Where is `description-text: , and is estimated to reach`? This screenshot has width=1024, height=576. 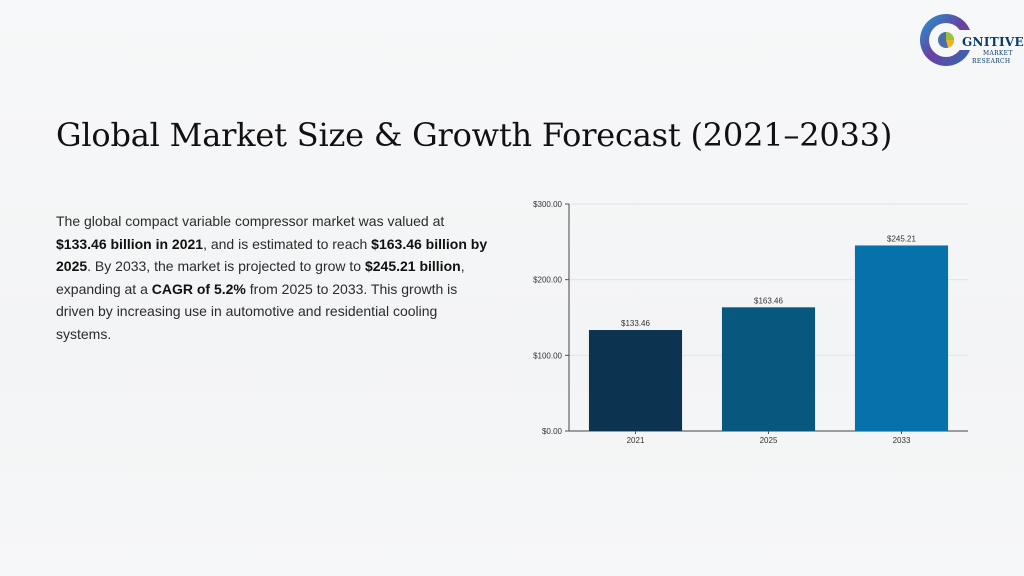 description-text: , and is estimated to reach is located at coordinates (287, 243).